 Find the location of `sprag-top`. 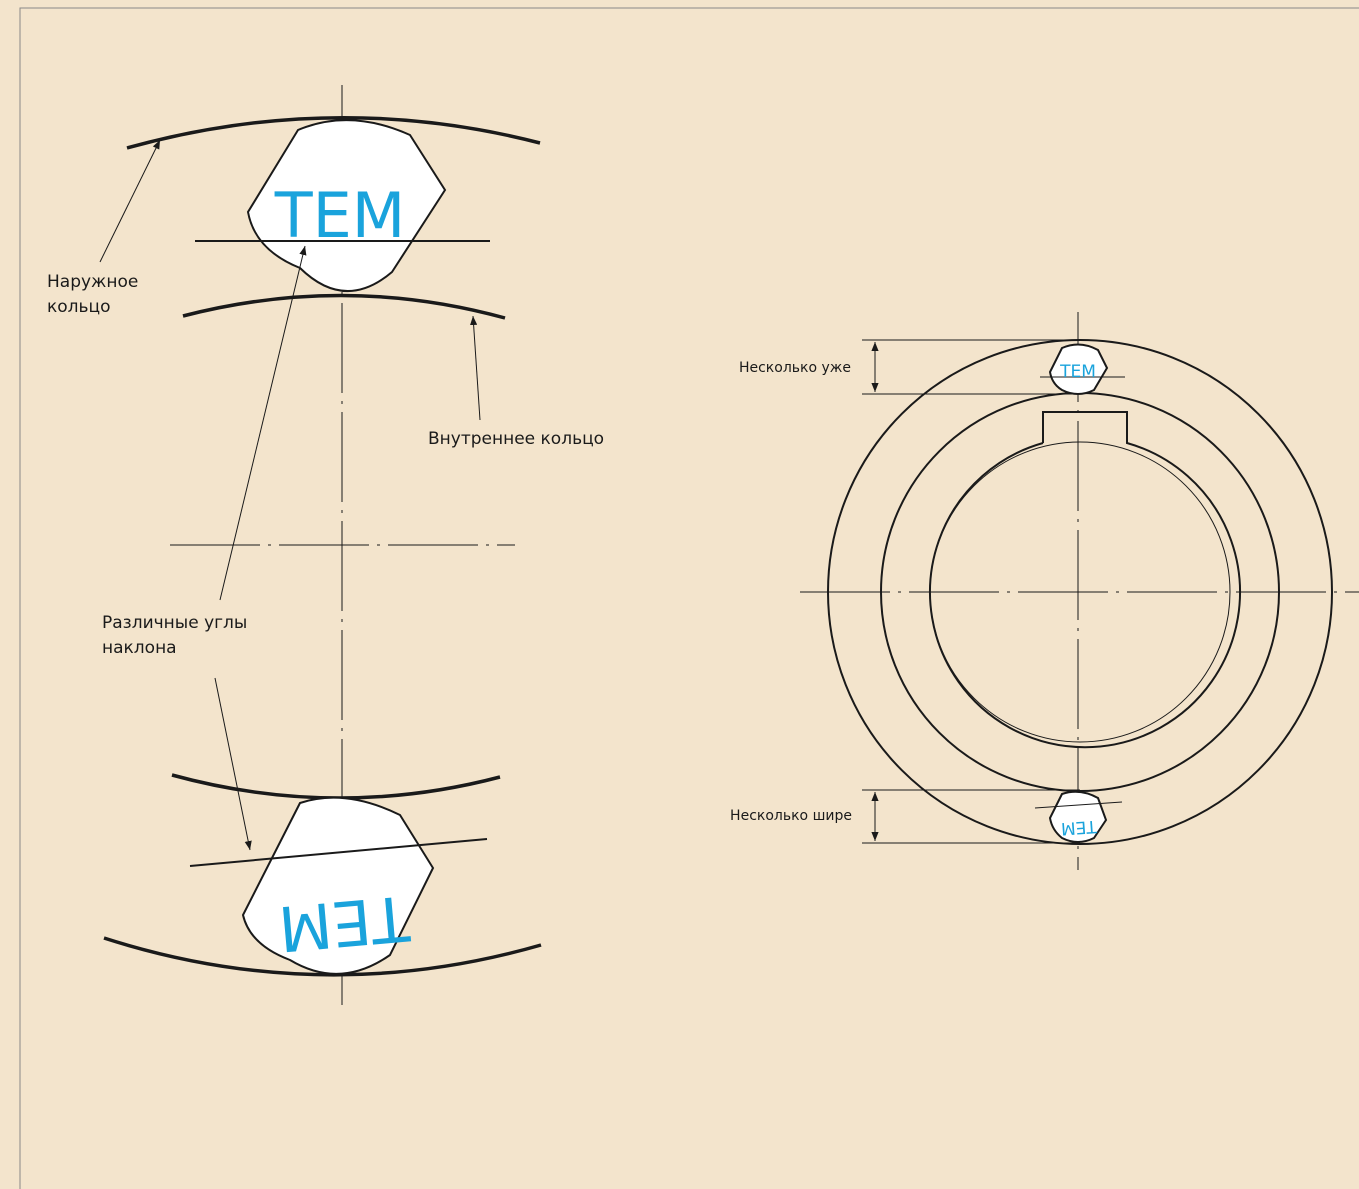

sprag-top is located at coordinates (346, 206).